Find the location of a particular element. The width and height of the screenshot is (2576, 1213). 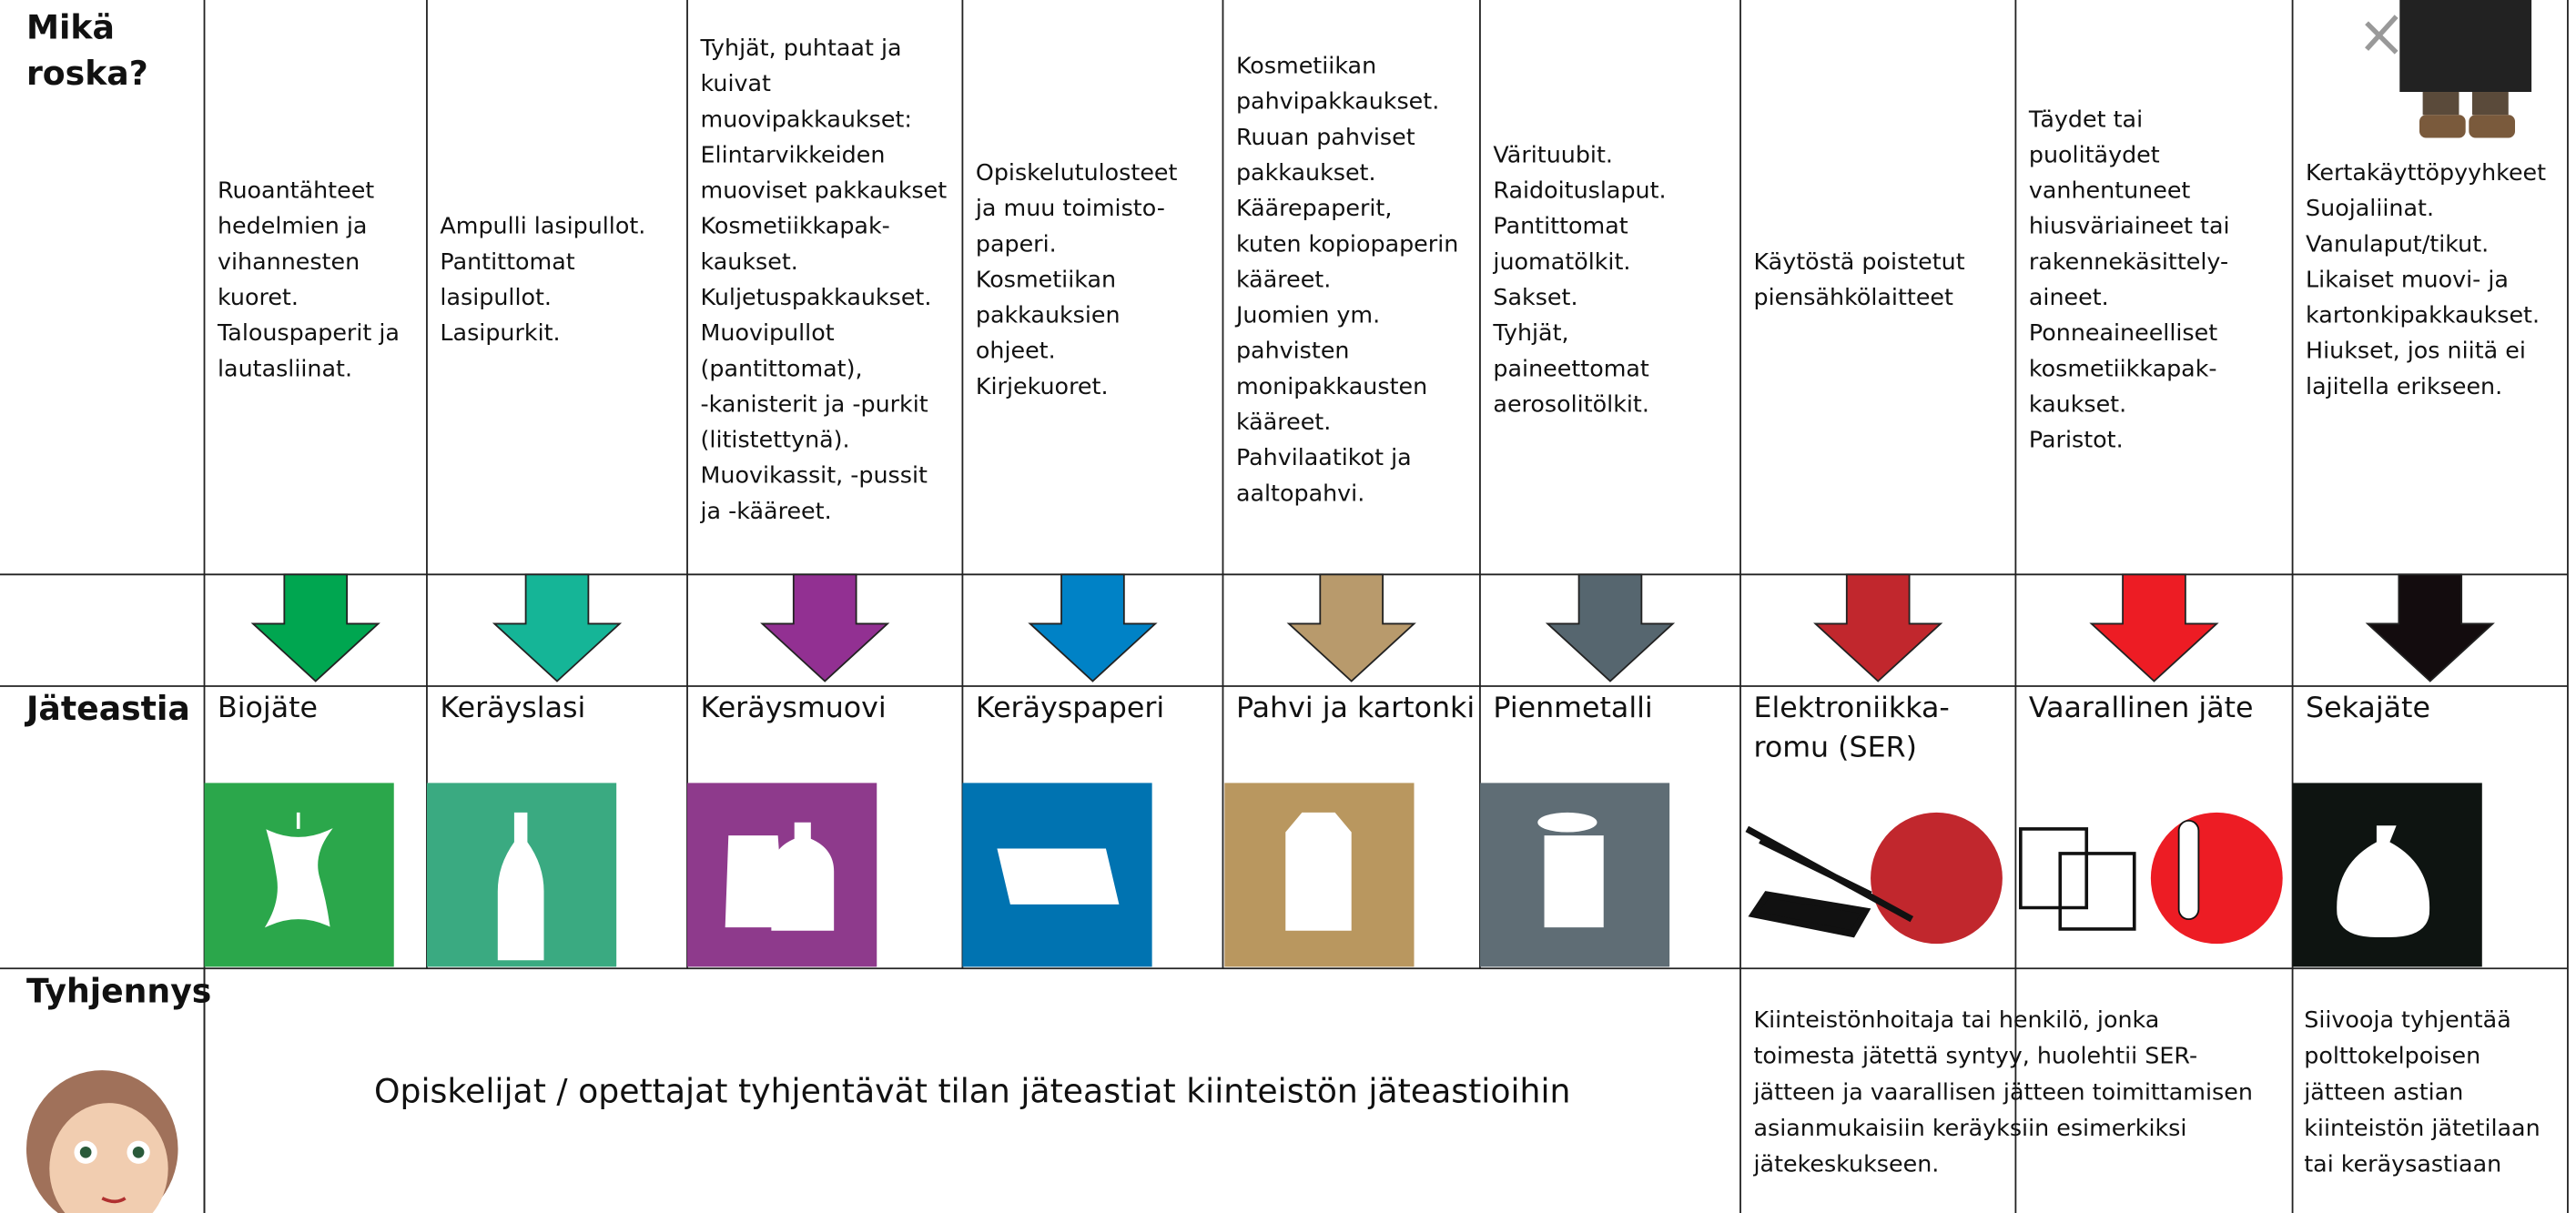

waste-description: muoviset pakkaukset is located at coordinates (824, 190).